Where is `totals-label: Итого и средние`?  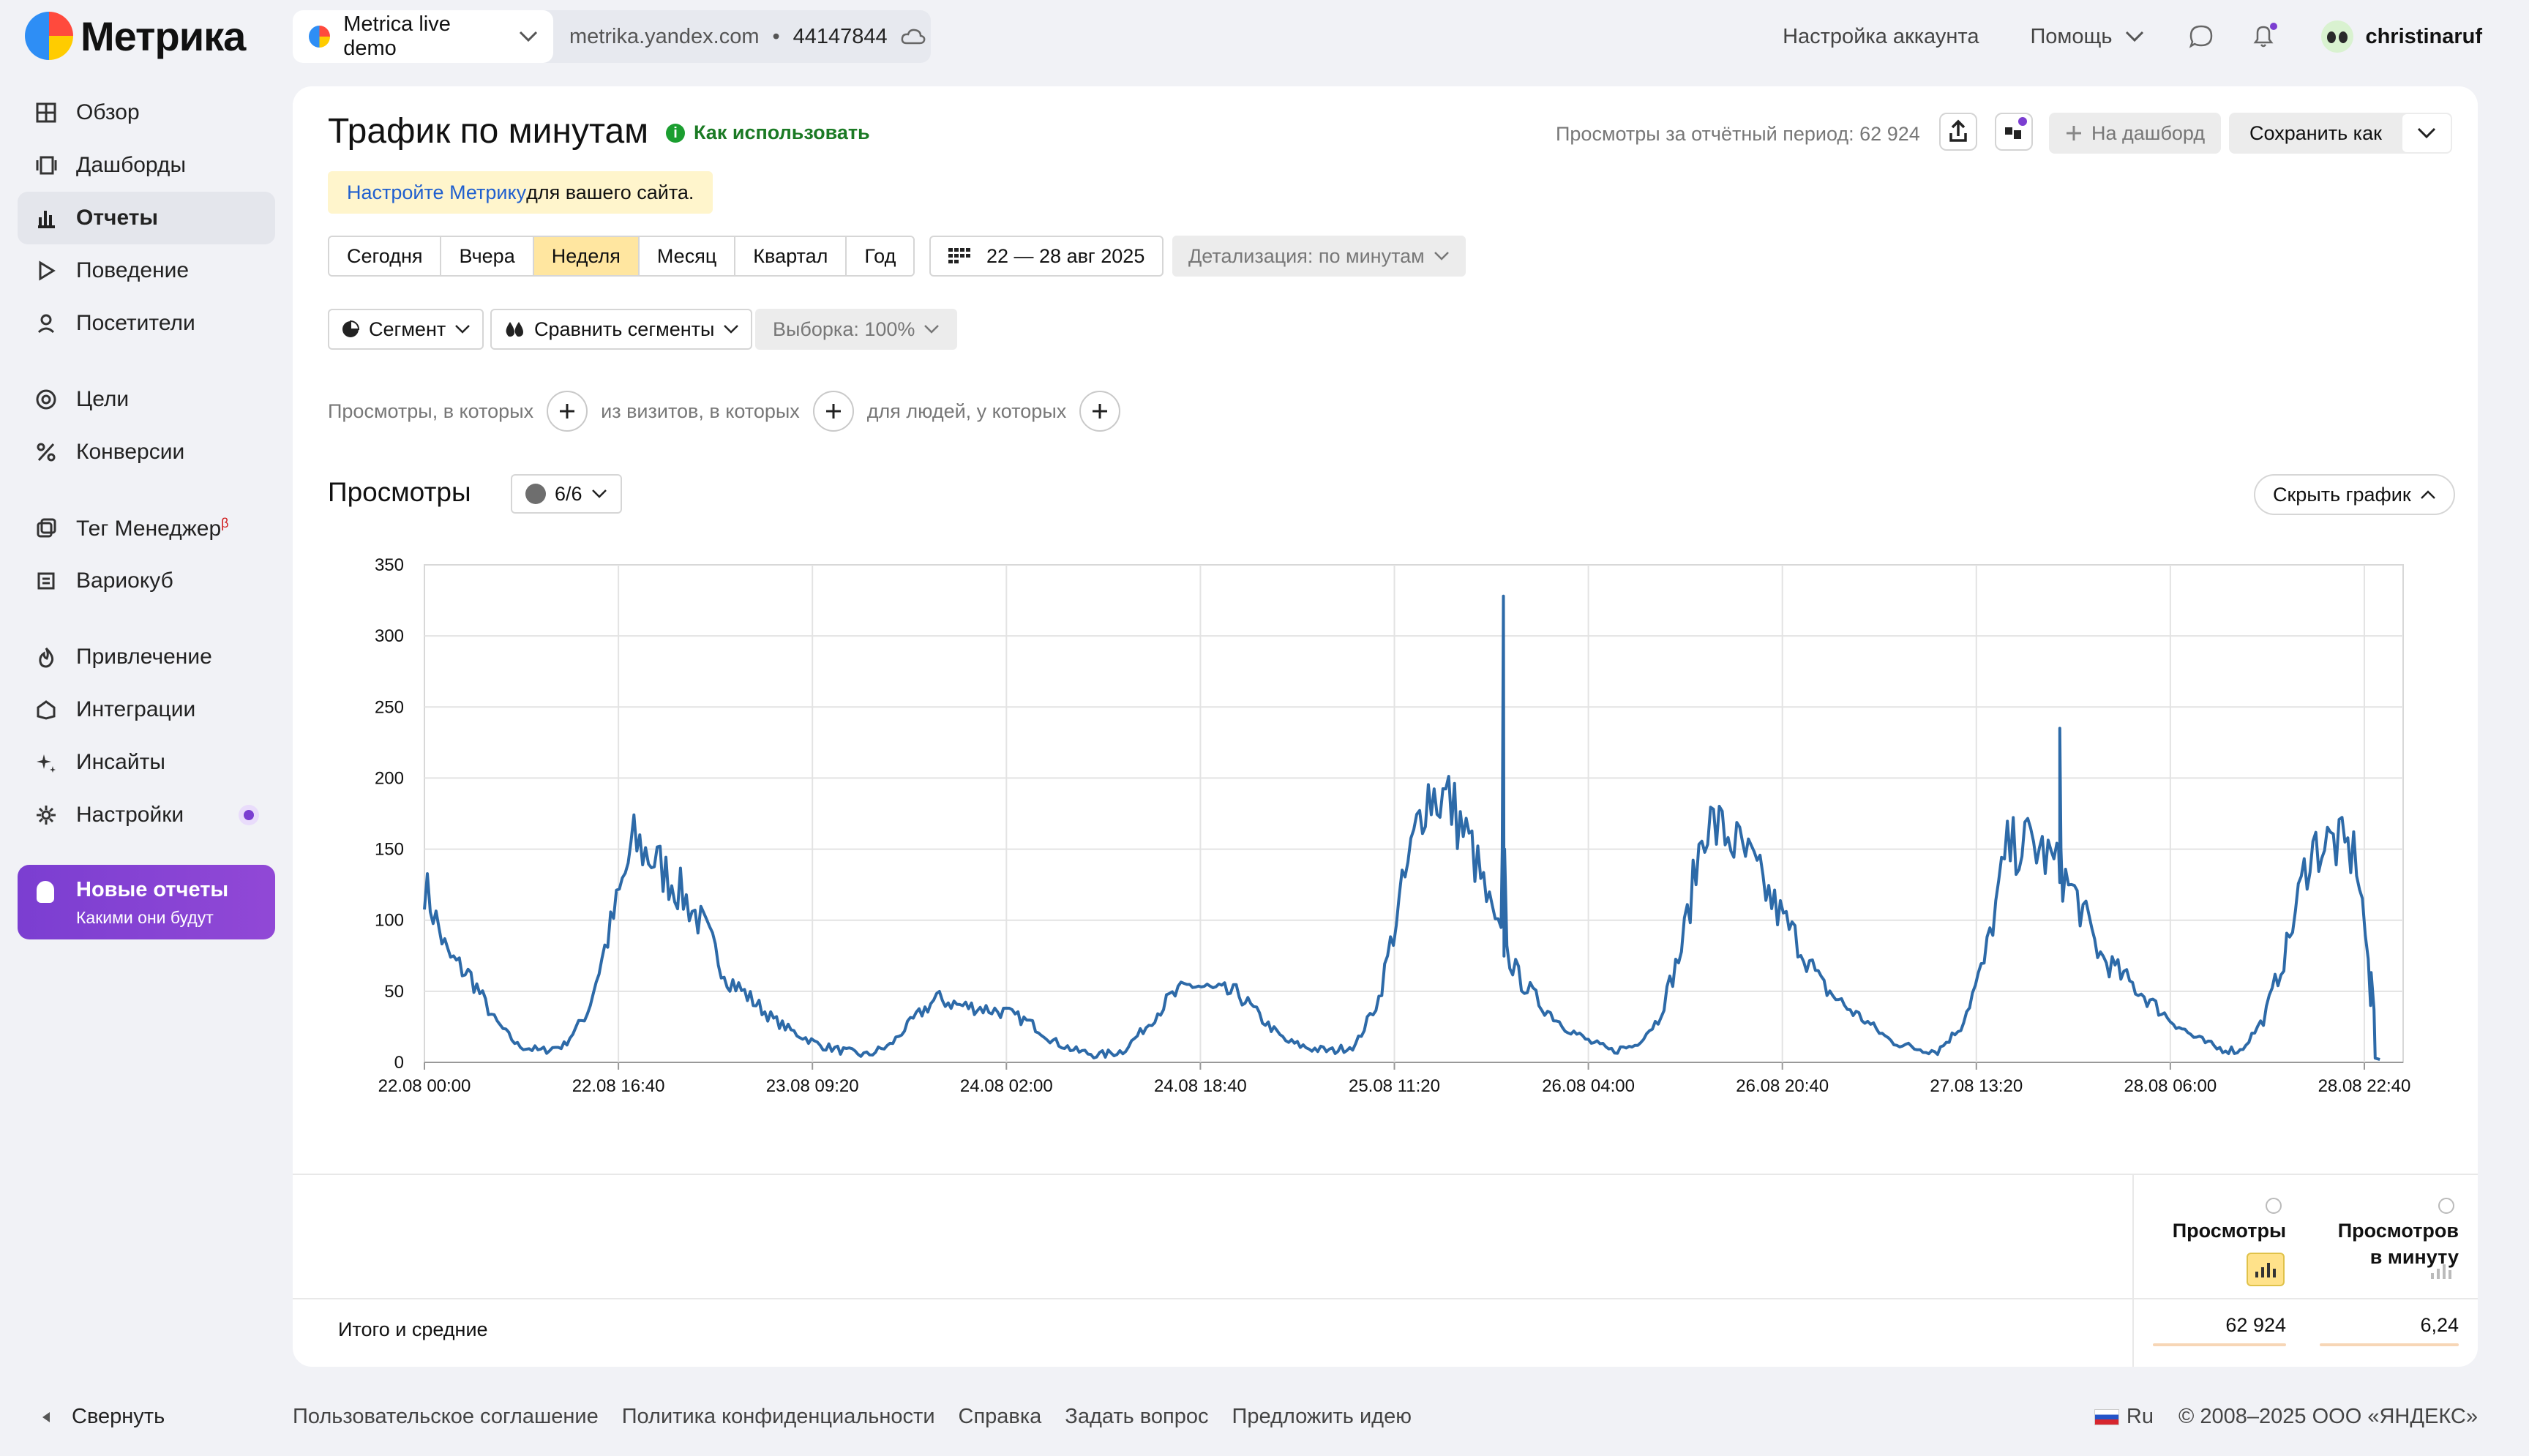 totals-label: Итого и средние is located at coordinates (413, 1329).